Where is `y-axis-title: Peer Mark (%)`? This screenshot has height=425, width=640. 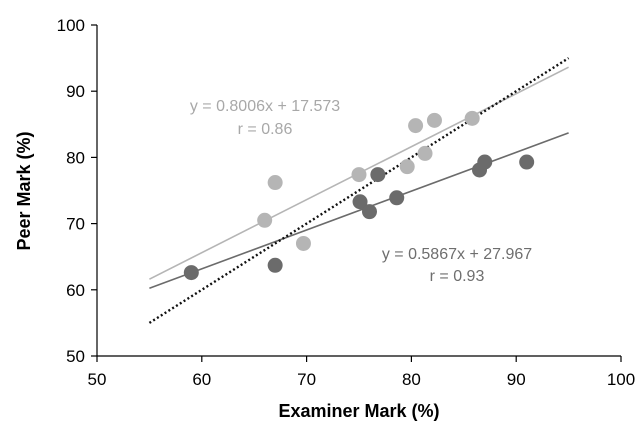
y-axis-title: Peer Mark (%) is located at coordinates (24, 190).